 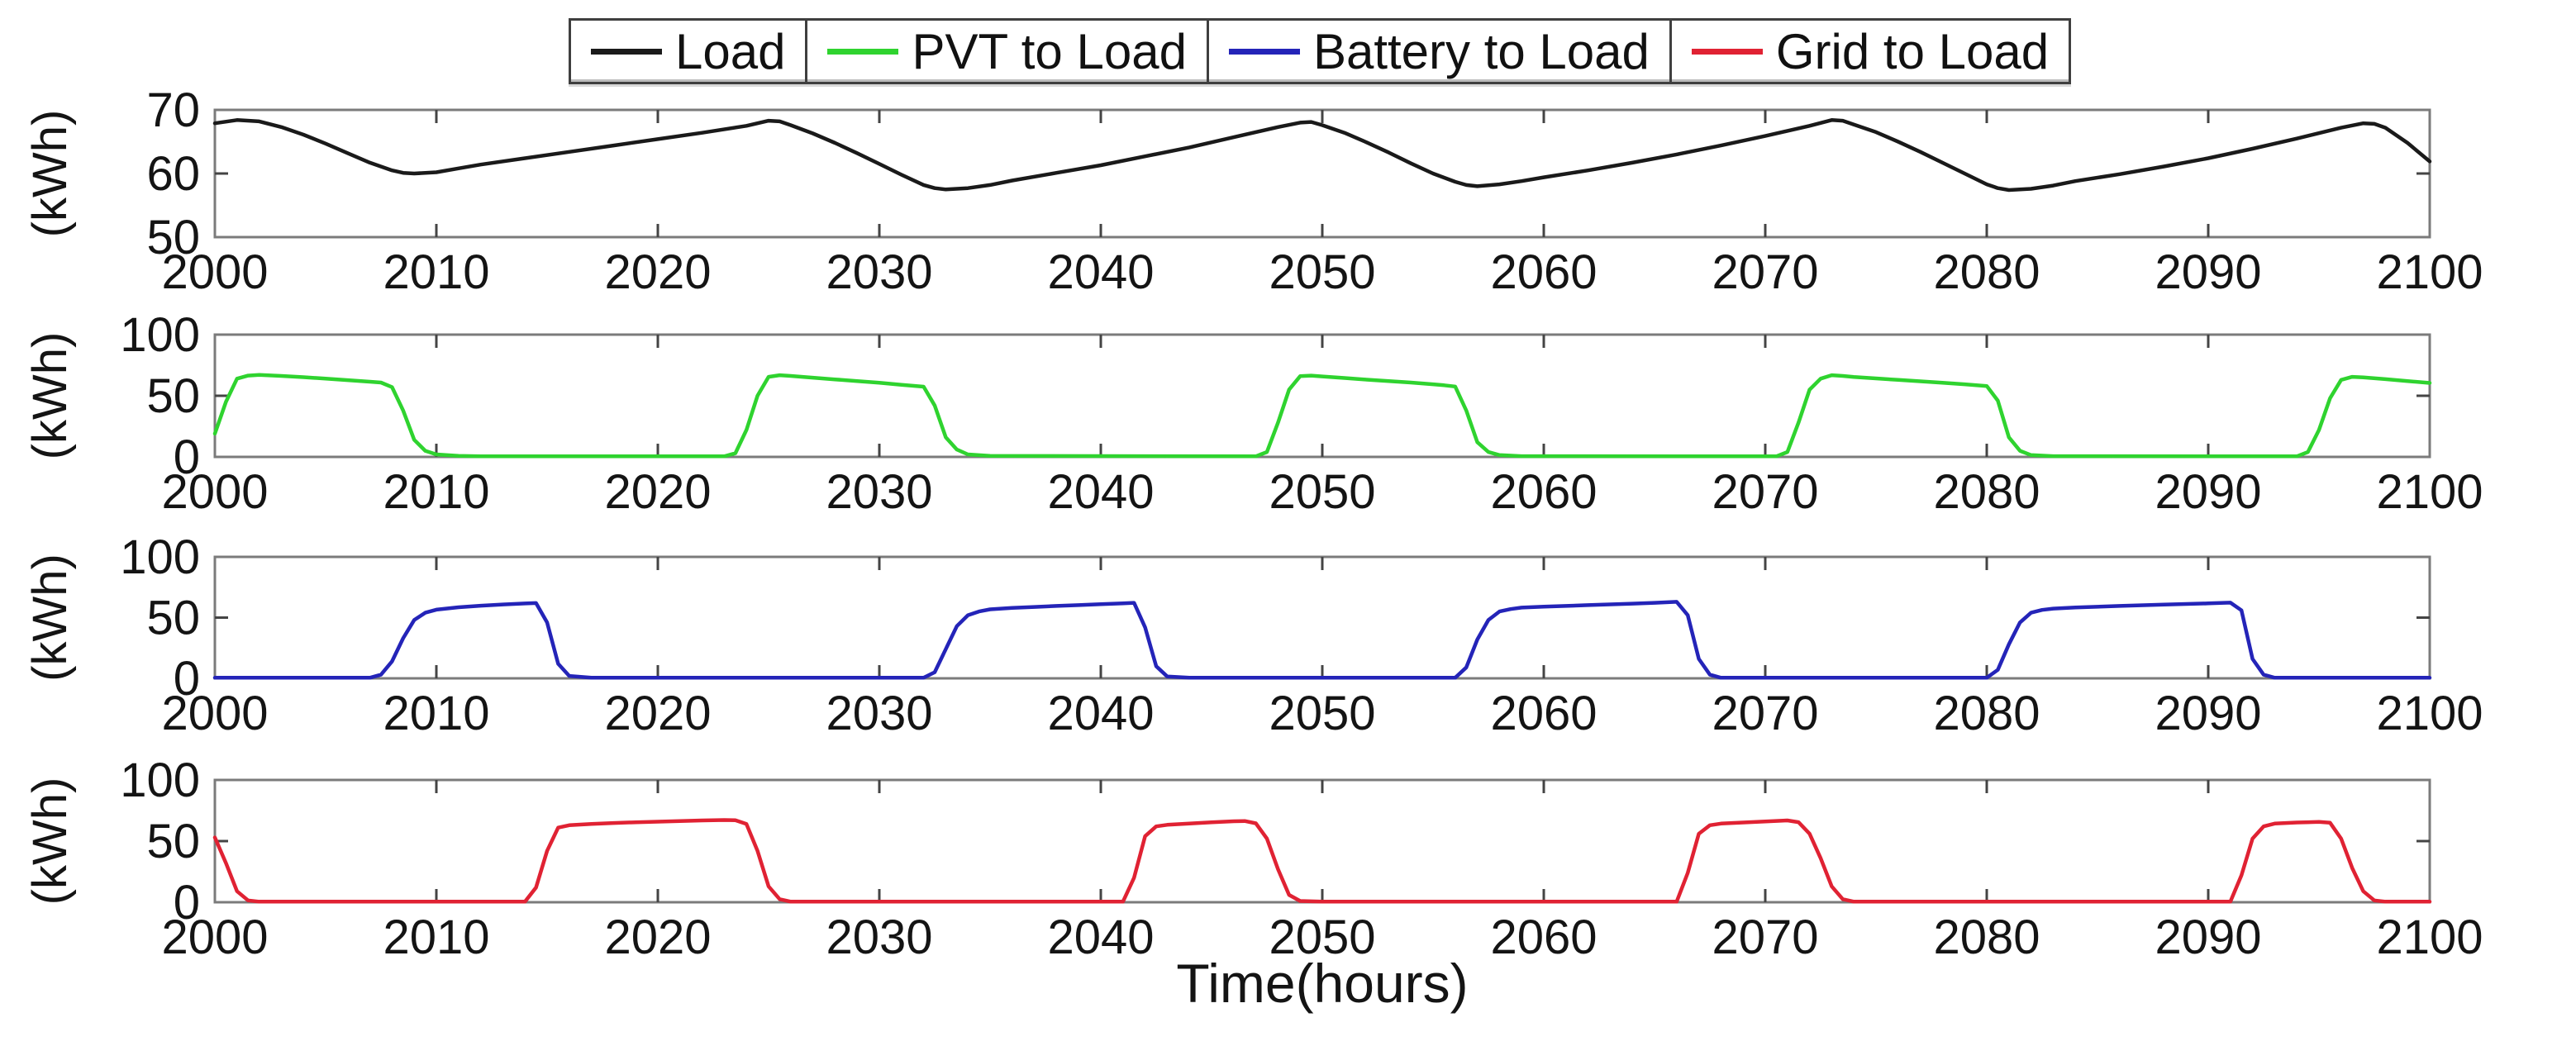 What do you see at coordinates (1322, 640) in the screenshot?
I see `battery-to-load-line` at bounding box center [1322, 640].